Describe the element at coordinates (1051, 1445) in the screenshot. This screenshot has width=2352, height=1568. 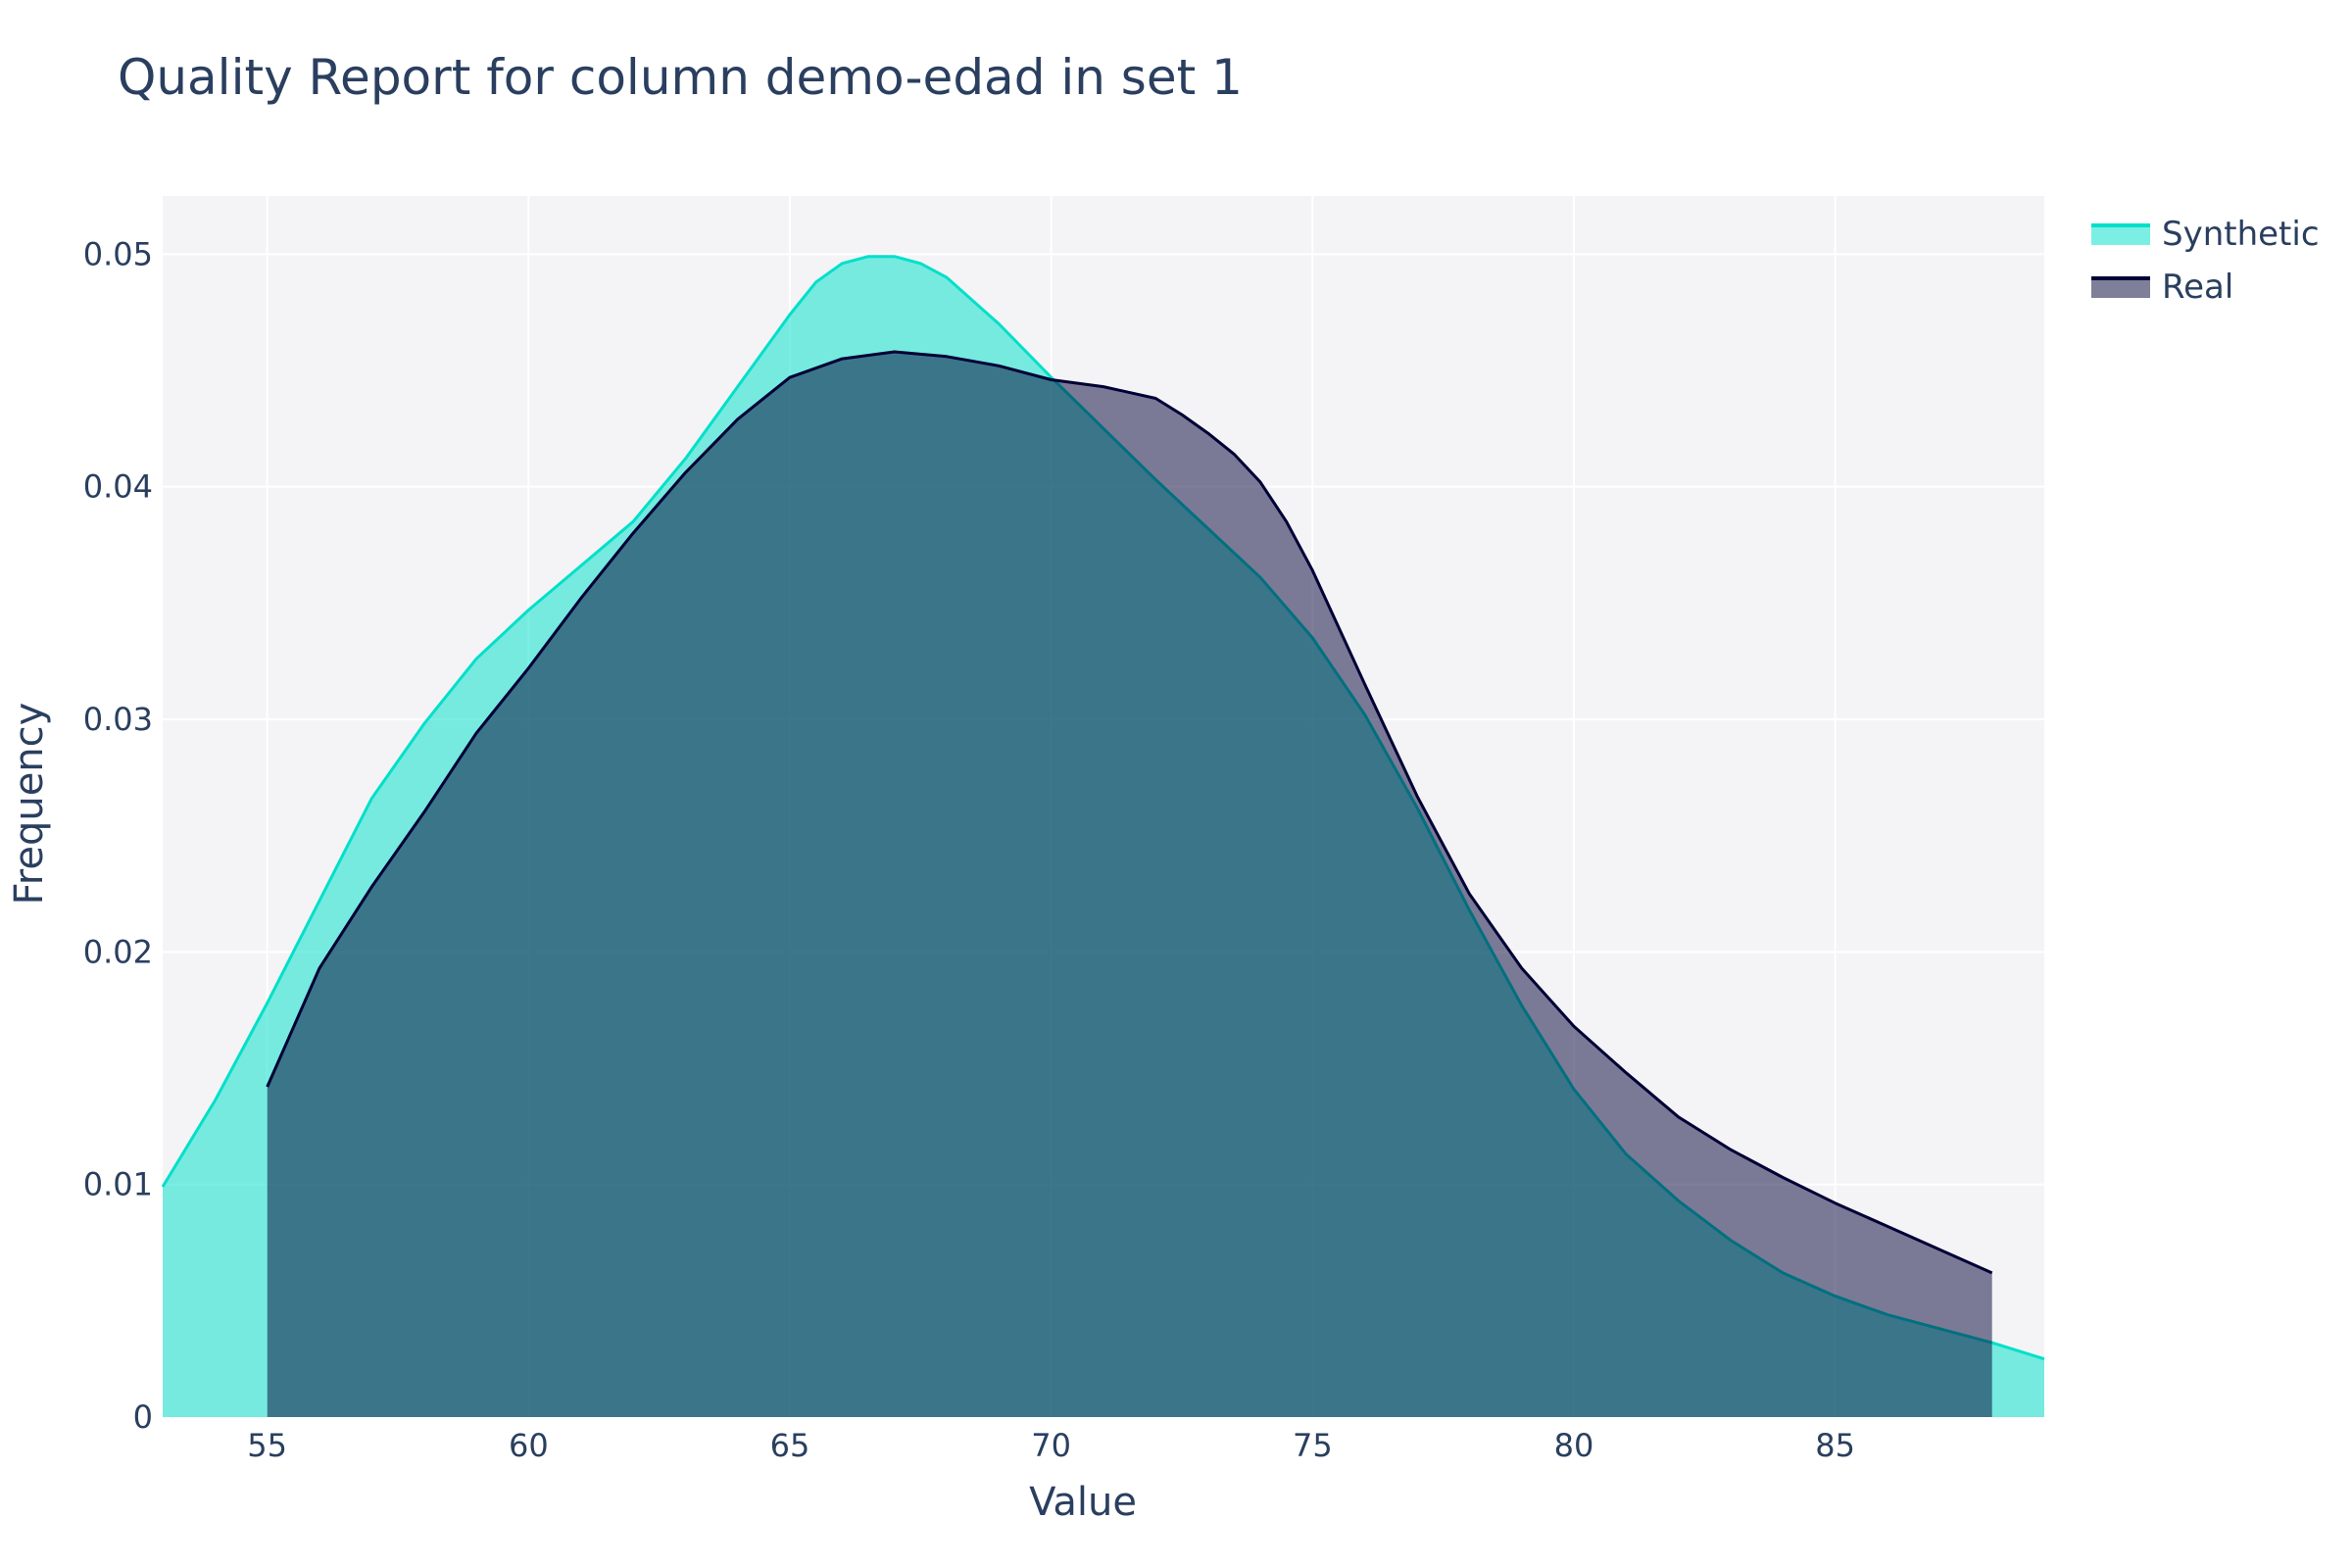
I see `x-tick-label: 70` at that location.